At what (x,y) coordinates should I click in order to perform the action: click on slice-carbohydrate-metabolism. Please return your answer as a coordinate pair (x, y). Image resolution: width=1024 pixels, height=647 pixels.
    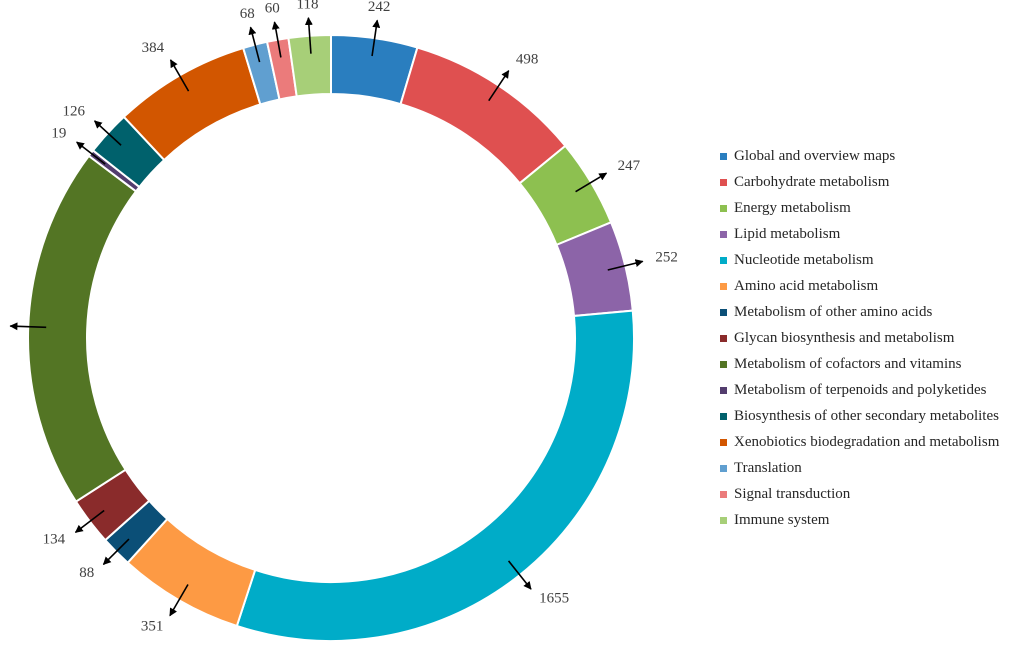
    Looking at the image, I should click on (483, 115).